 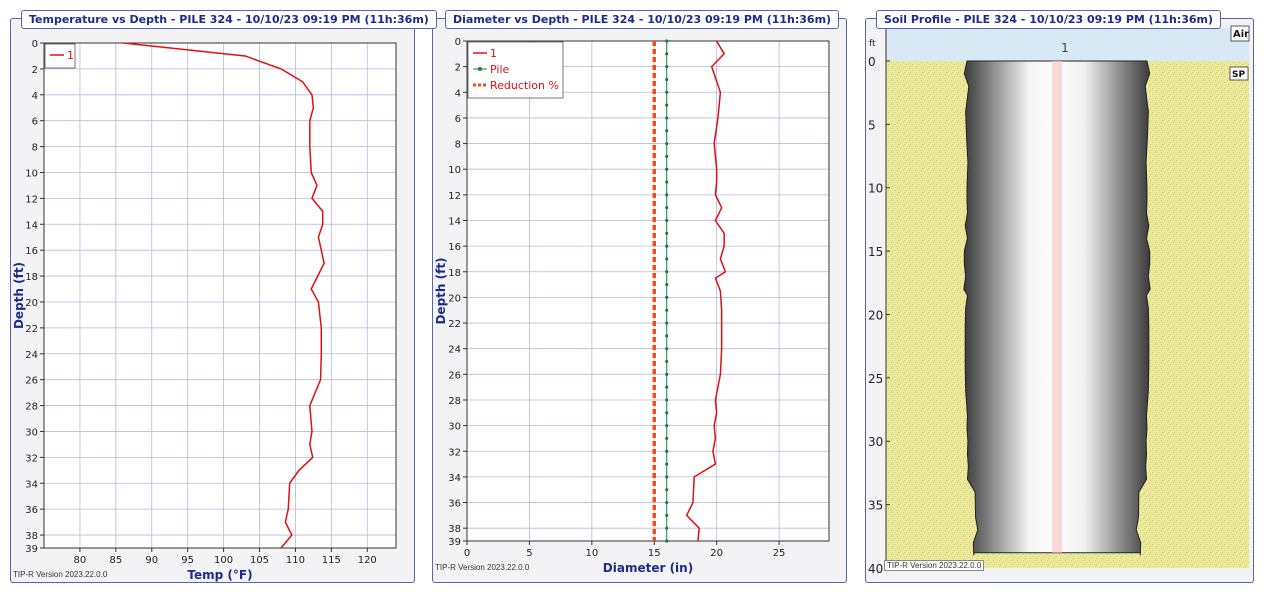 What do you see at coordinates (1065, 48) in the screenshot?
I see `pile-label: 1` at bounding box center [1065, 48].